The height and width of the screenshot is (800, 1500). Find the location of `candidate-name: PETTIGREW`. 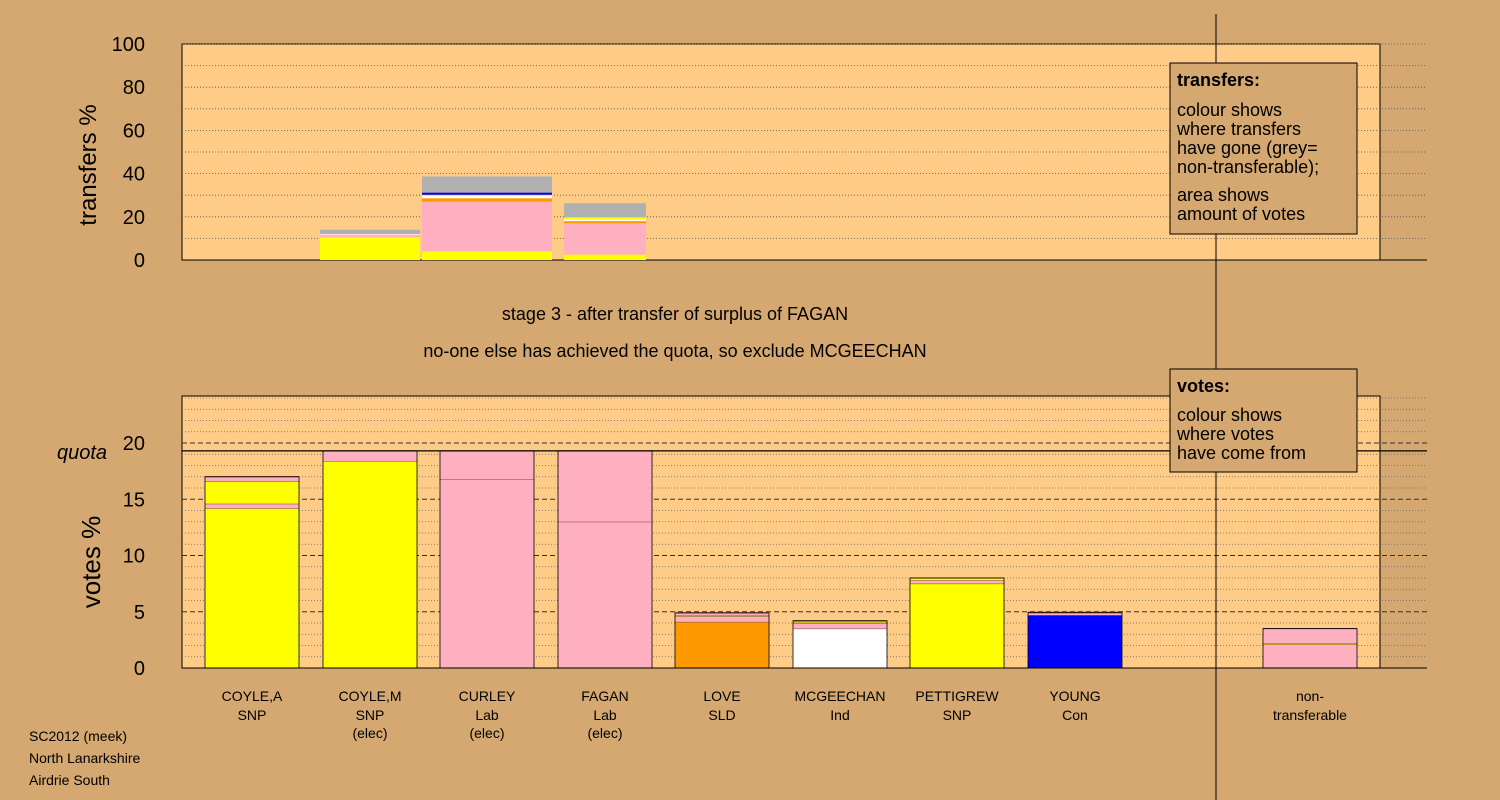

candidate-name: PETTIGREW is located at coordinates (957, 696).